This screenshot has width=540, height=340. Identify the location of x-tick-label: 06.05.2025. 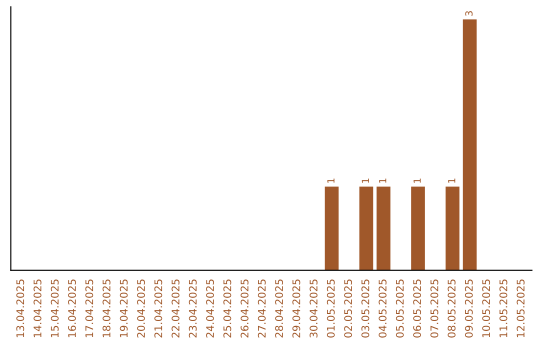
(417, 309).